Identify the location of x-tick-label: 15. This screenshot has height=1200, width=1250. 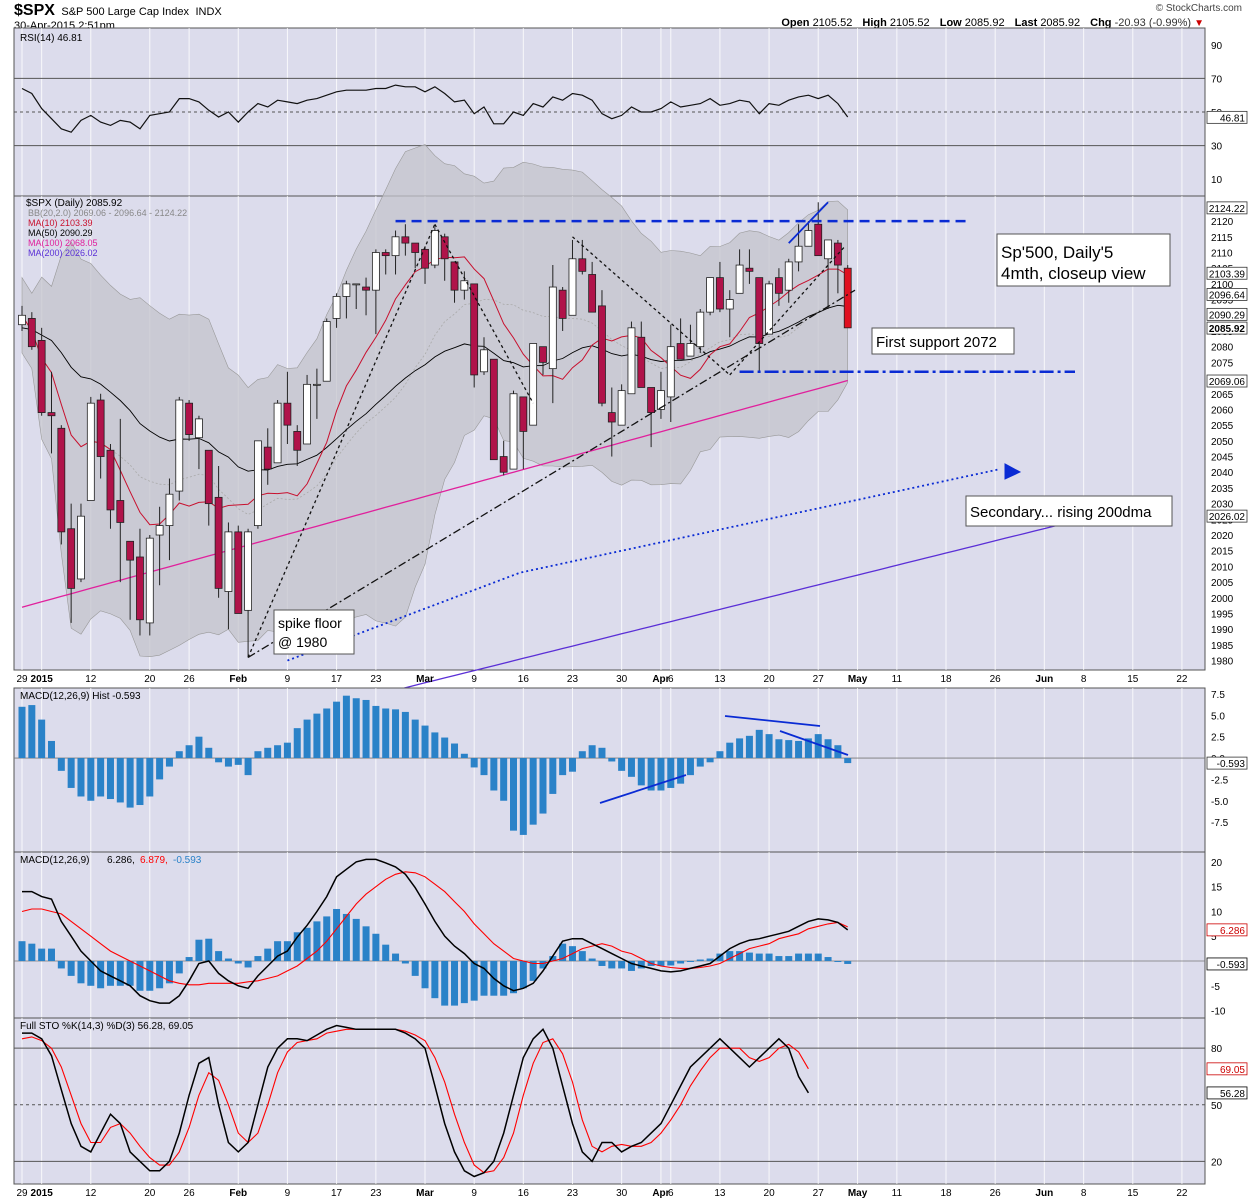
(1133, 679).